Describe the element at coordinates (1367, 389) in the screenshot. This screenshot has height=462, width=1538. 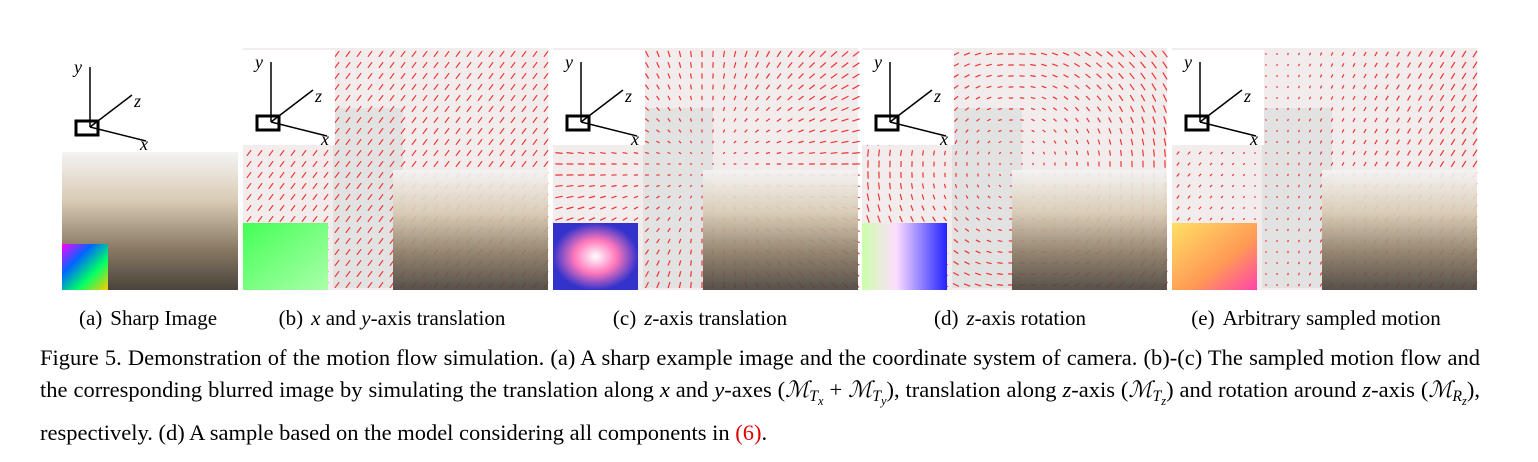
I see `caption-text: z` at that location.